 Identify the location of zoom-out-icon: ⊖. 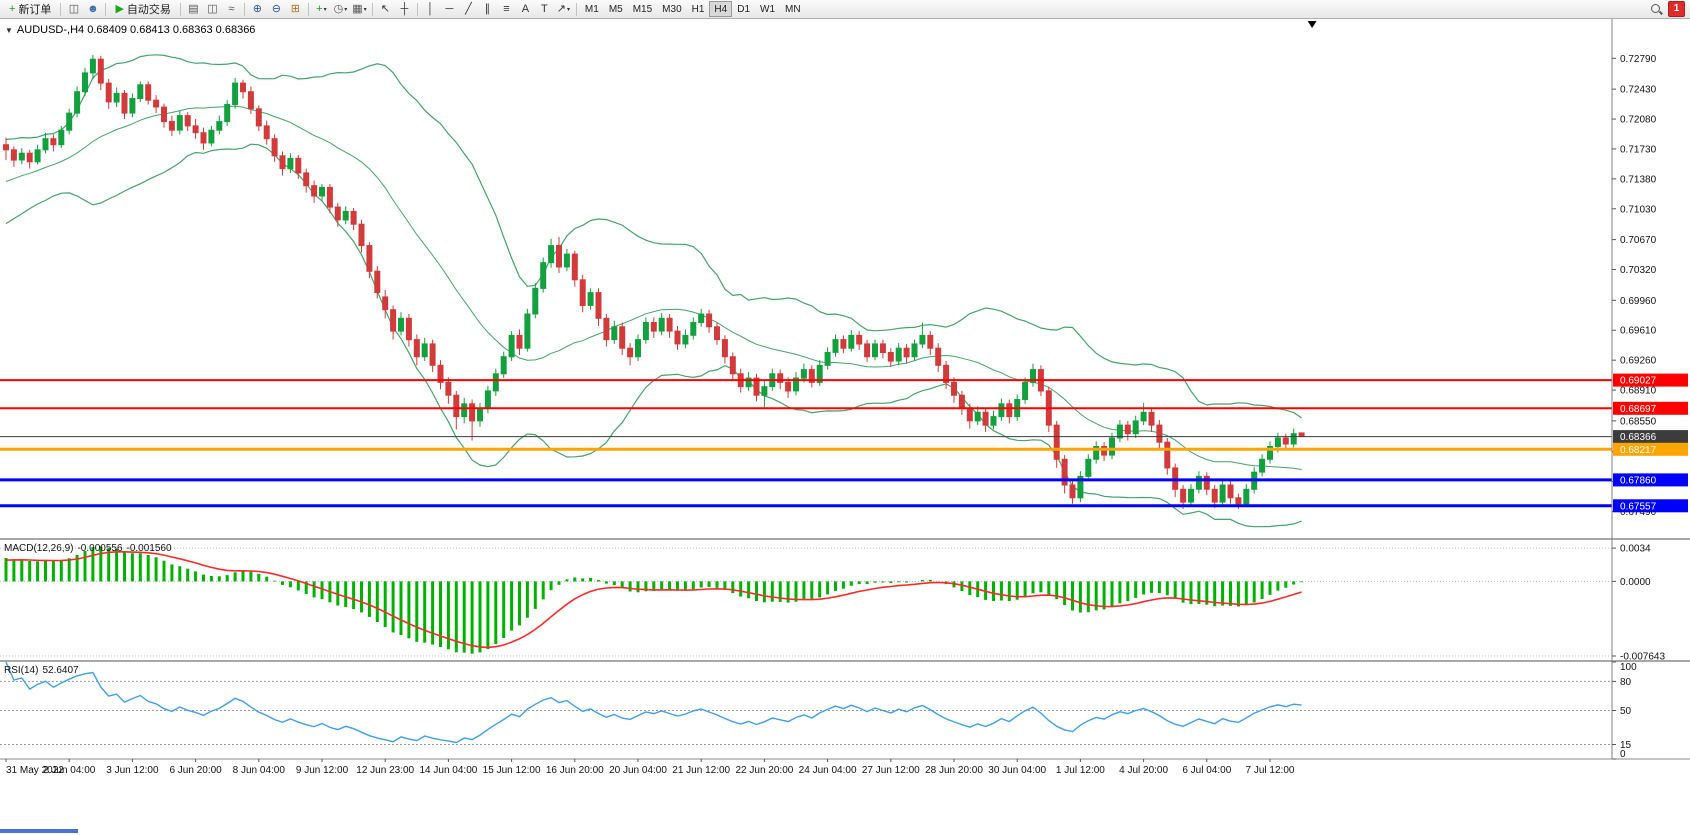
(276, 9).